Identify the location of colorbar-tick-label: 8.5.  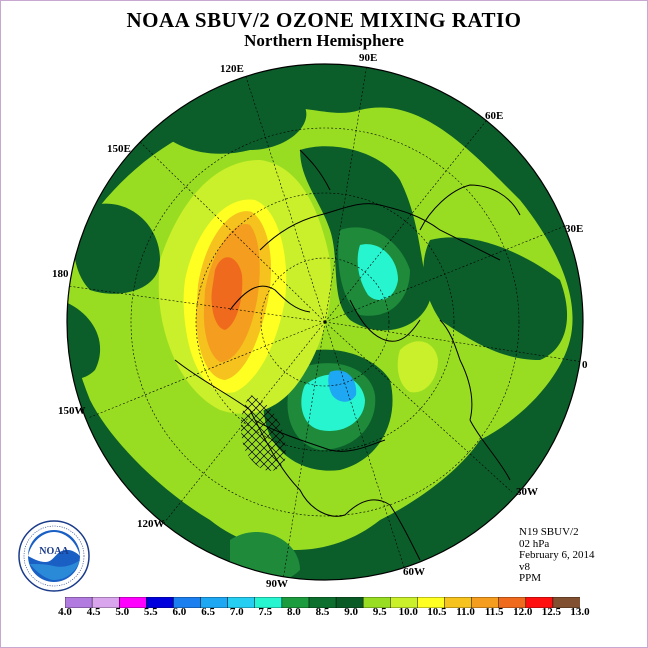
(322, 612).